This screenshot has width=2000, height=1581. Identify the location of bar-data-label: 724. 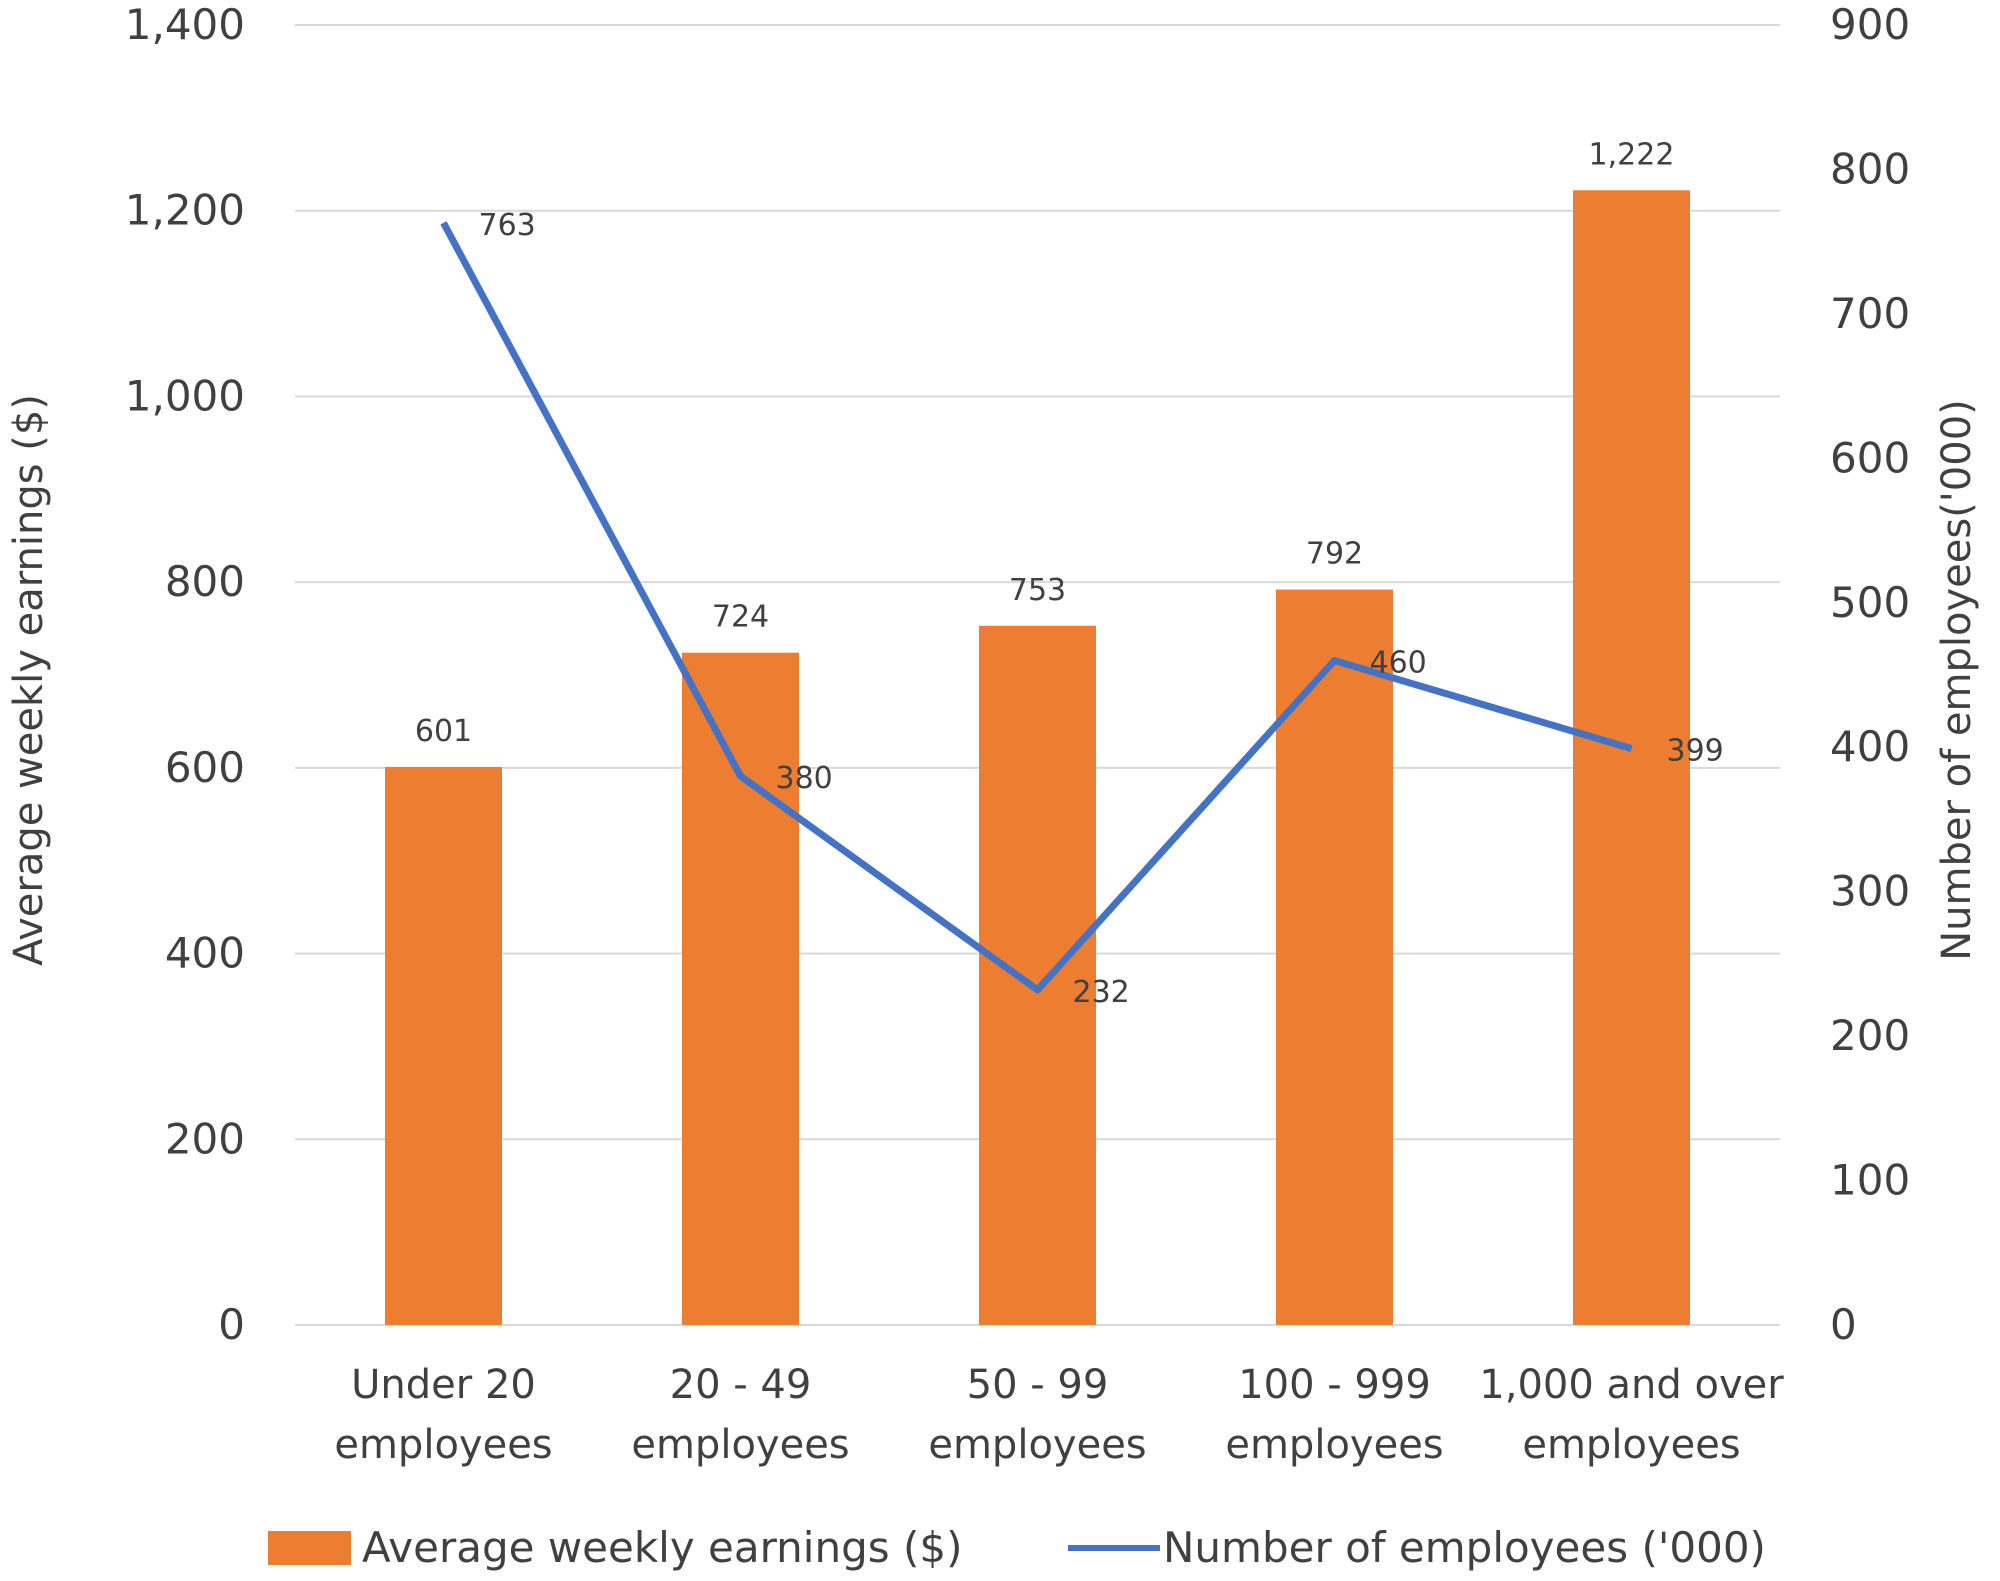
(740, 617).